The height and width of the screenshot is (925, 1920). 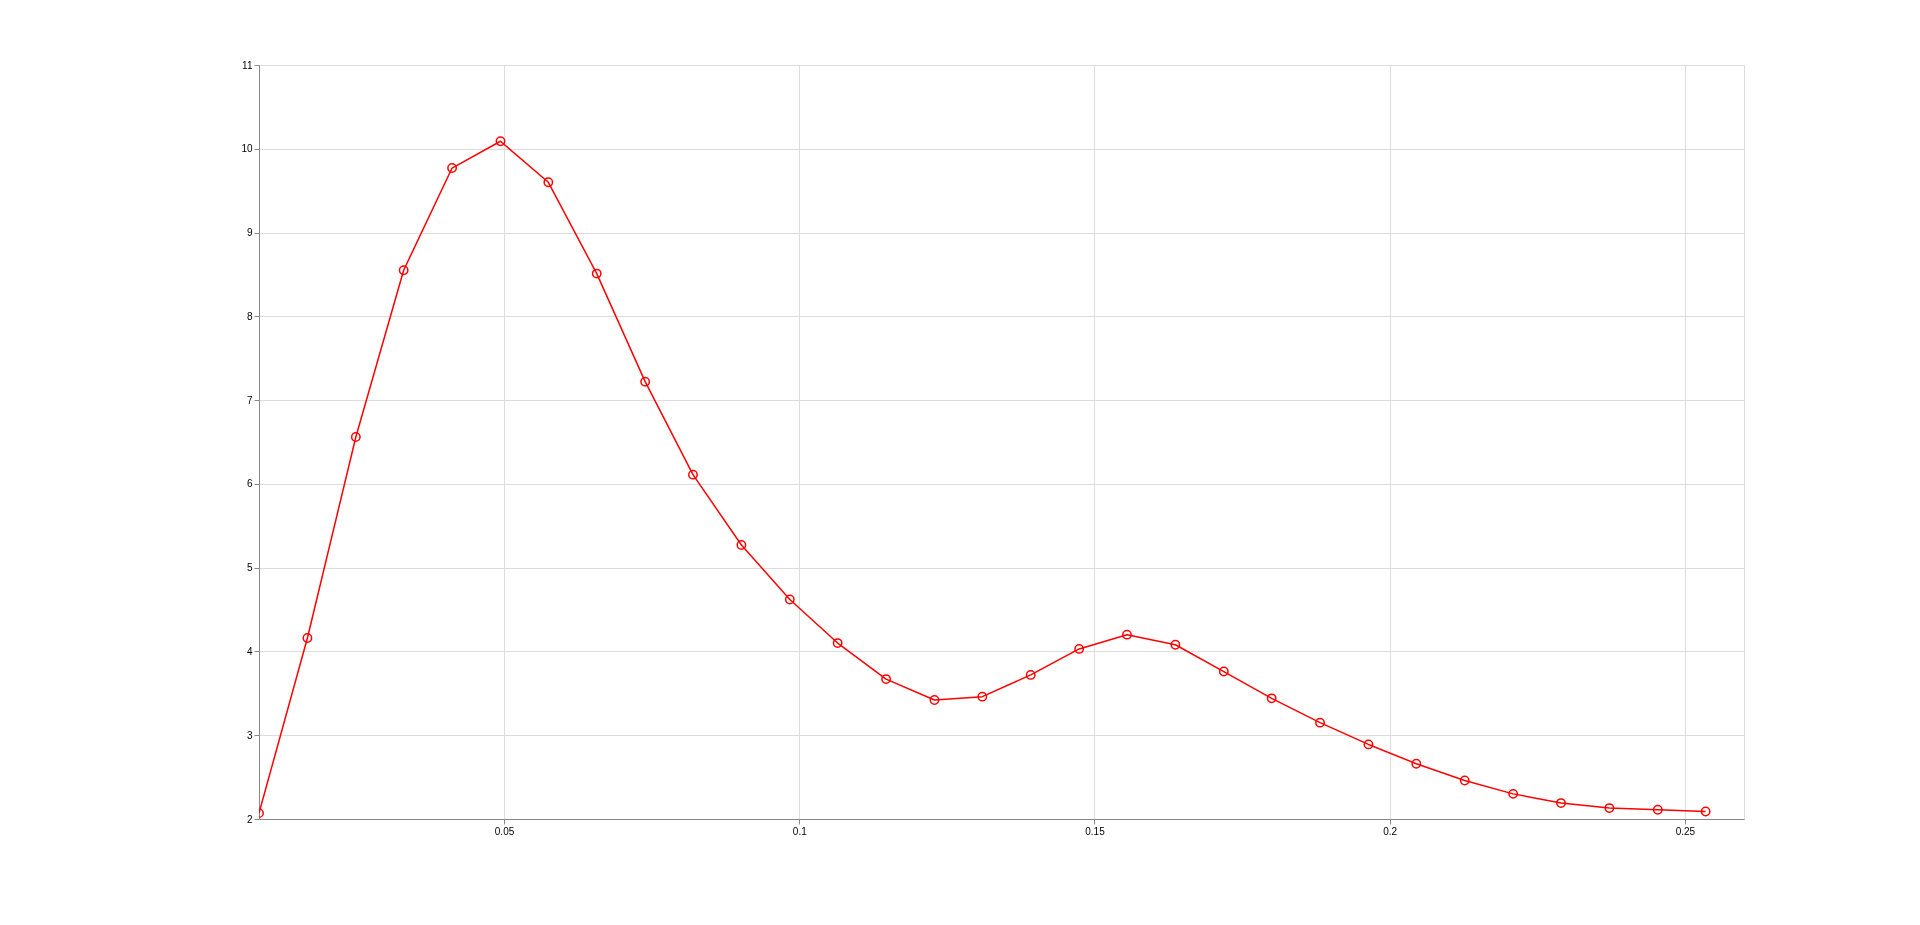 I want to click on x-tick-label: 0.2, so click(x=1390, y=831).